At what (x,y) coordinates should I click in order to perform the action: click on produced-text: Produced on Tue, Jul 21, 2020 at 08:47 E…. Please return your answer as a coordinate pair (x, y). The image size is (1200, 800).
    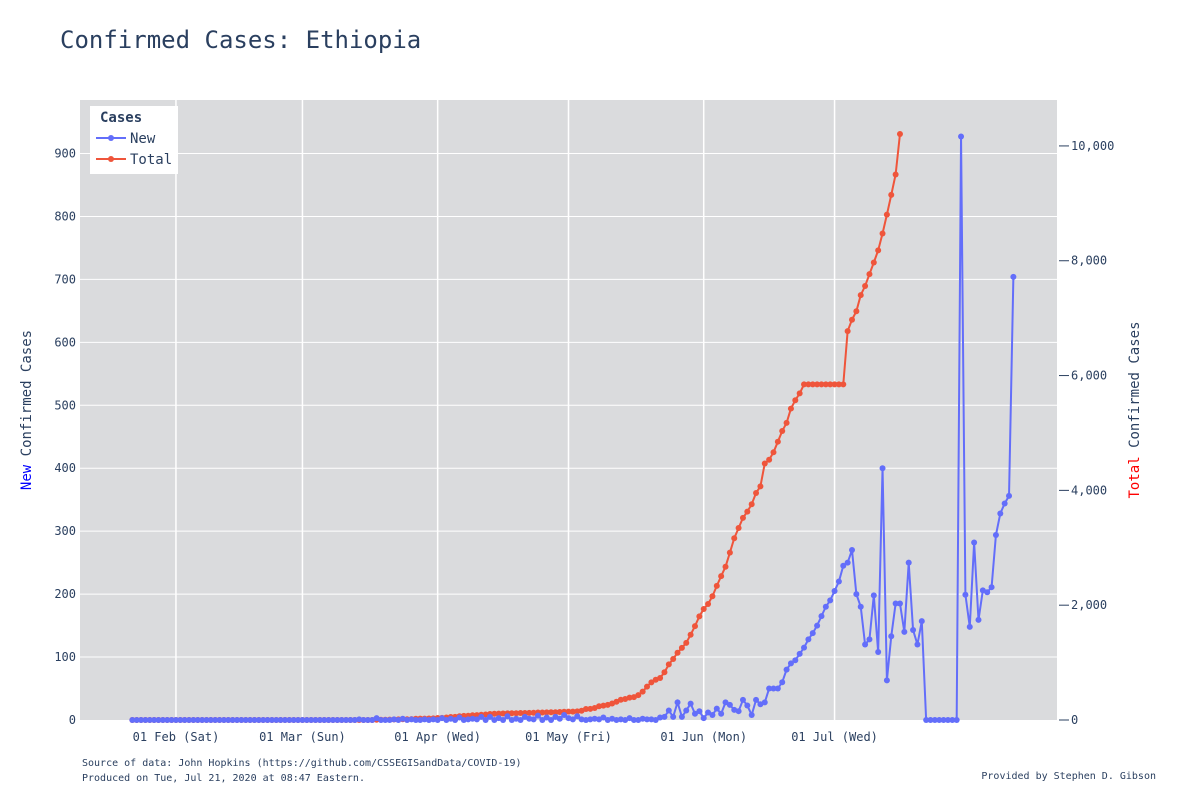
    Looking at the image, I should click on (223, 778).